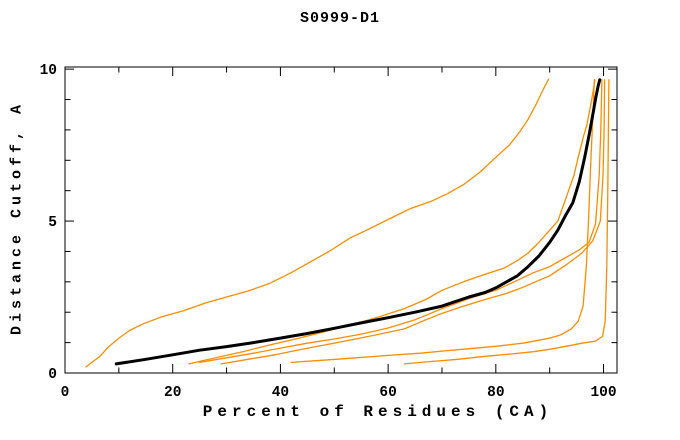 The height and width of the screenshot is (440, 680). I want to click on x-tick-label: 40, so click(280, 393).